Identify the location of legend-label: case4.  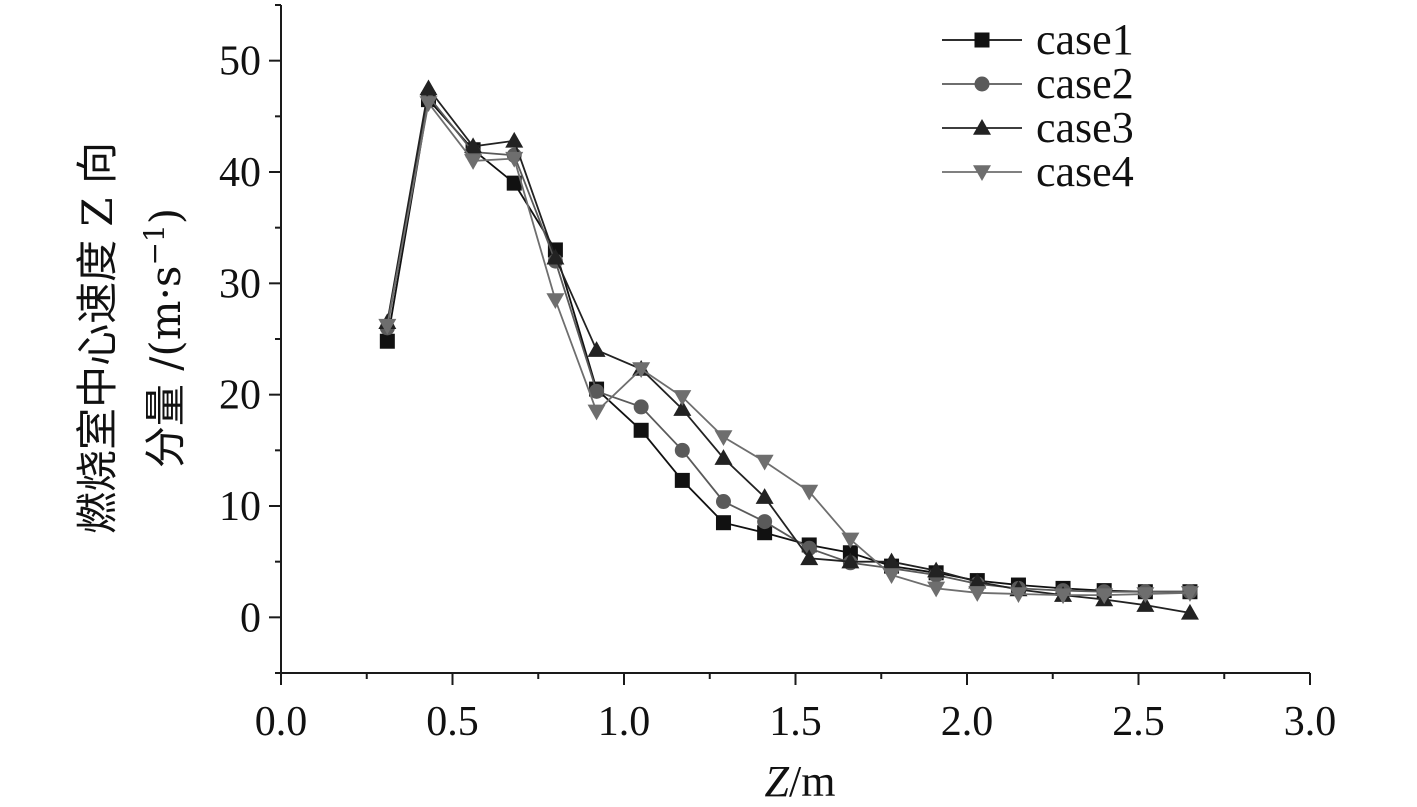
(1085, 171).